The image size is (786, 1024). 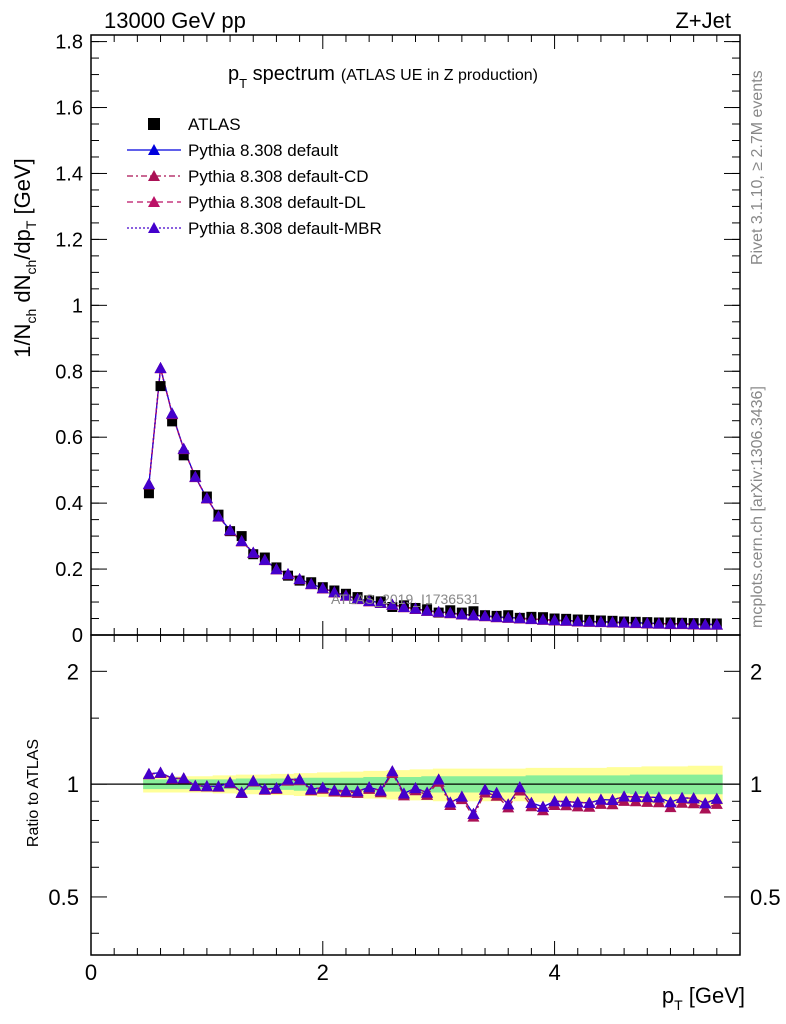 I want to click on analysis-watermark: ATLAS_2019_I1736531, so click(x=405, y=599).